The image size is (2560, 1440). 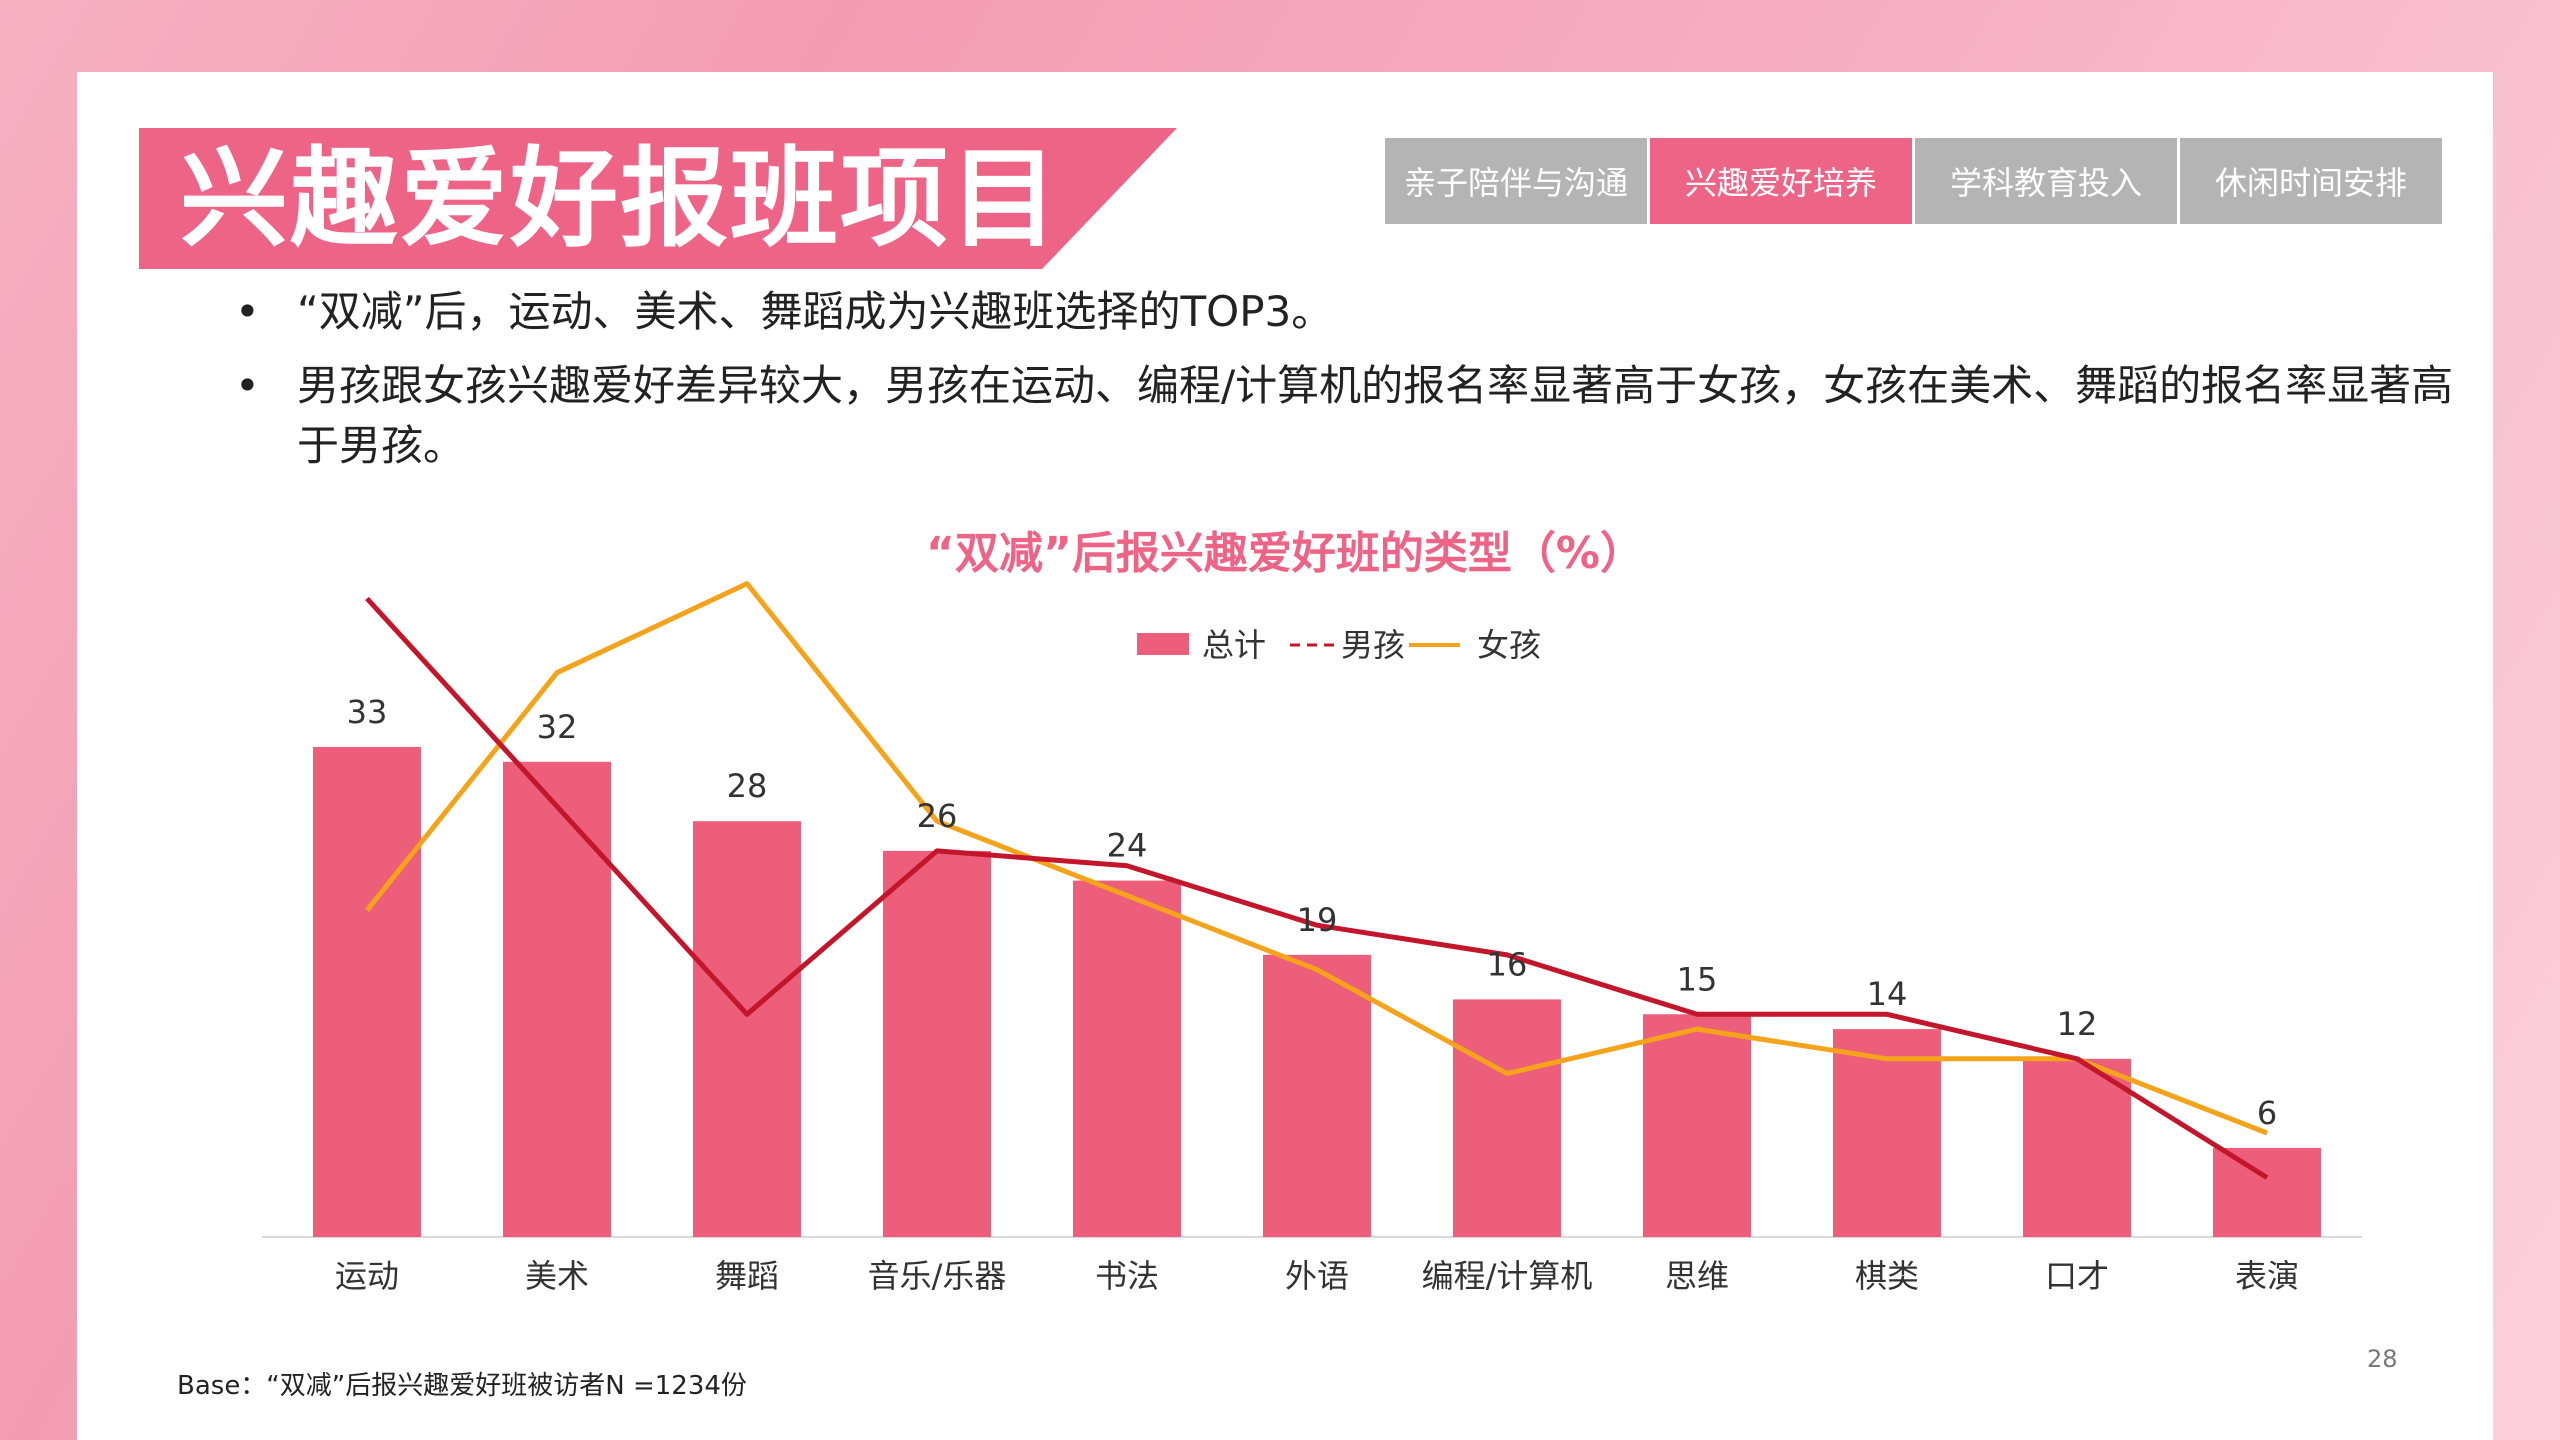 What do you see at coordinates (1127, 846) in the screenshot?
I see `data-label: 24` at bounding box center [1127, 846].